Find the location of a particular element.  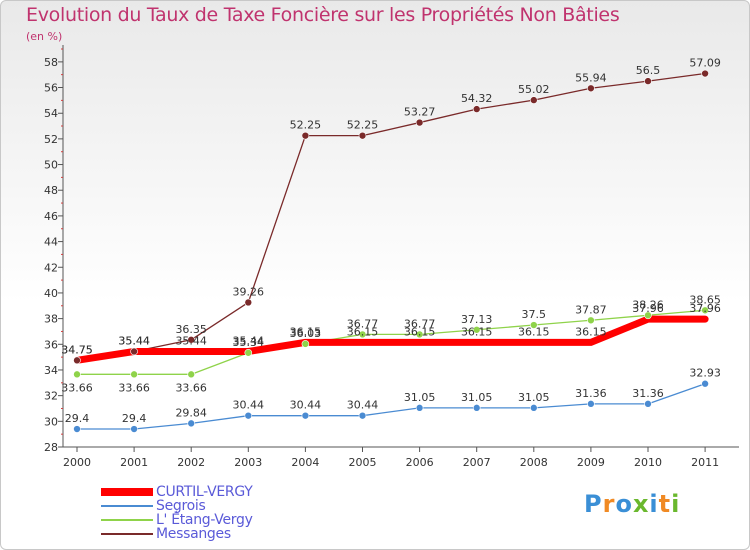

series-line-CURTIL-VERGY is located at coordinates (391, 339).